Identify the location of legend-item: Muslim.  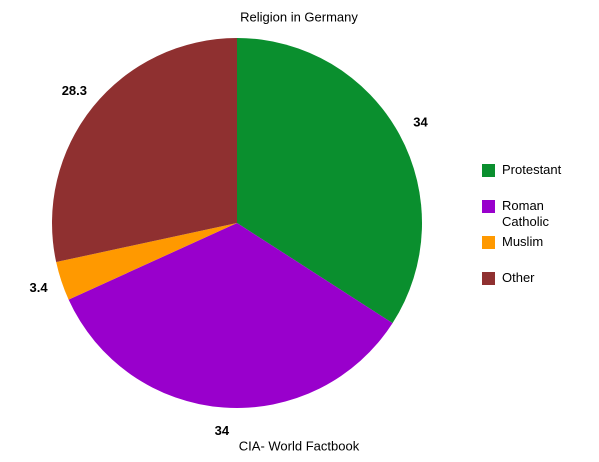
(532, 252).